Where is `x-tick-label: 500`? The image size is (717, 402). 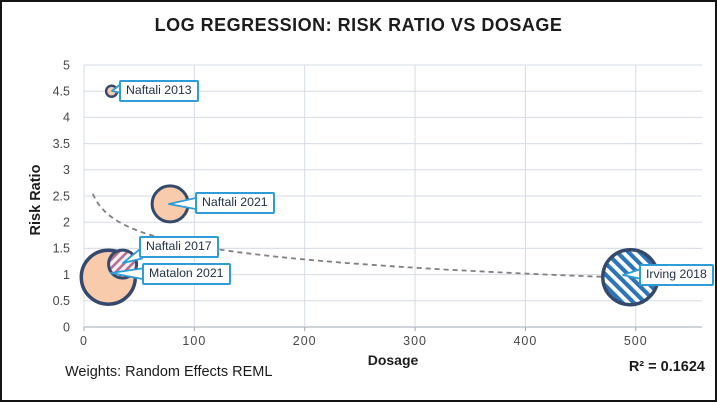
x-tick-label: 500 is located at coordinates (636, 341).